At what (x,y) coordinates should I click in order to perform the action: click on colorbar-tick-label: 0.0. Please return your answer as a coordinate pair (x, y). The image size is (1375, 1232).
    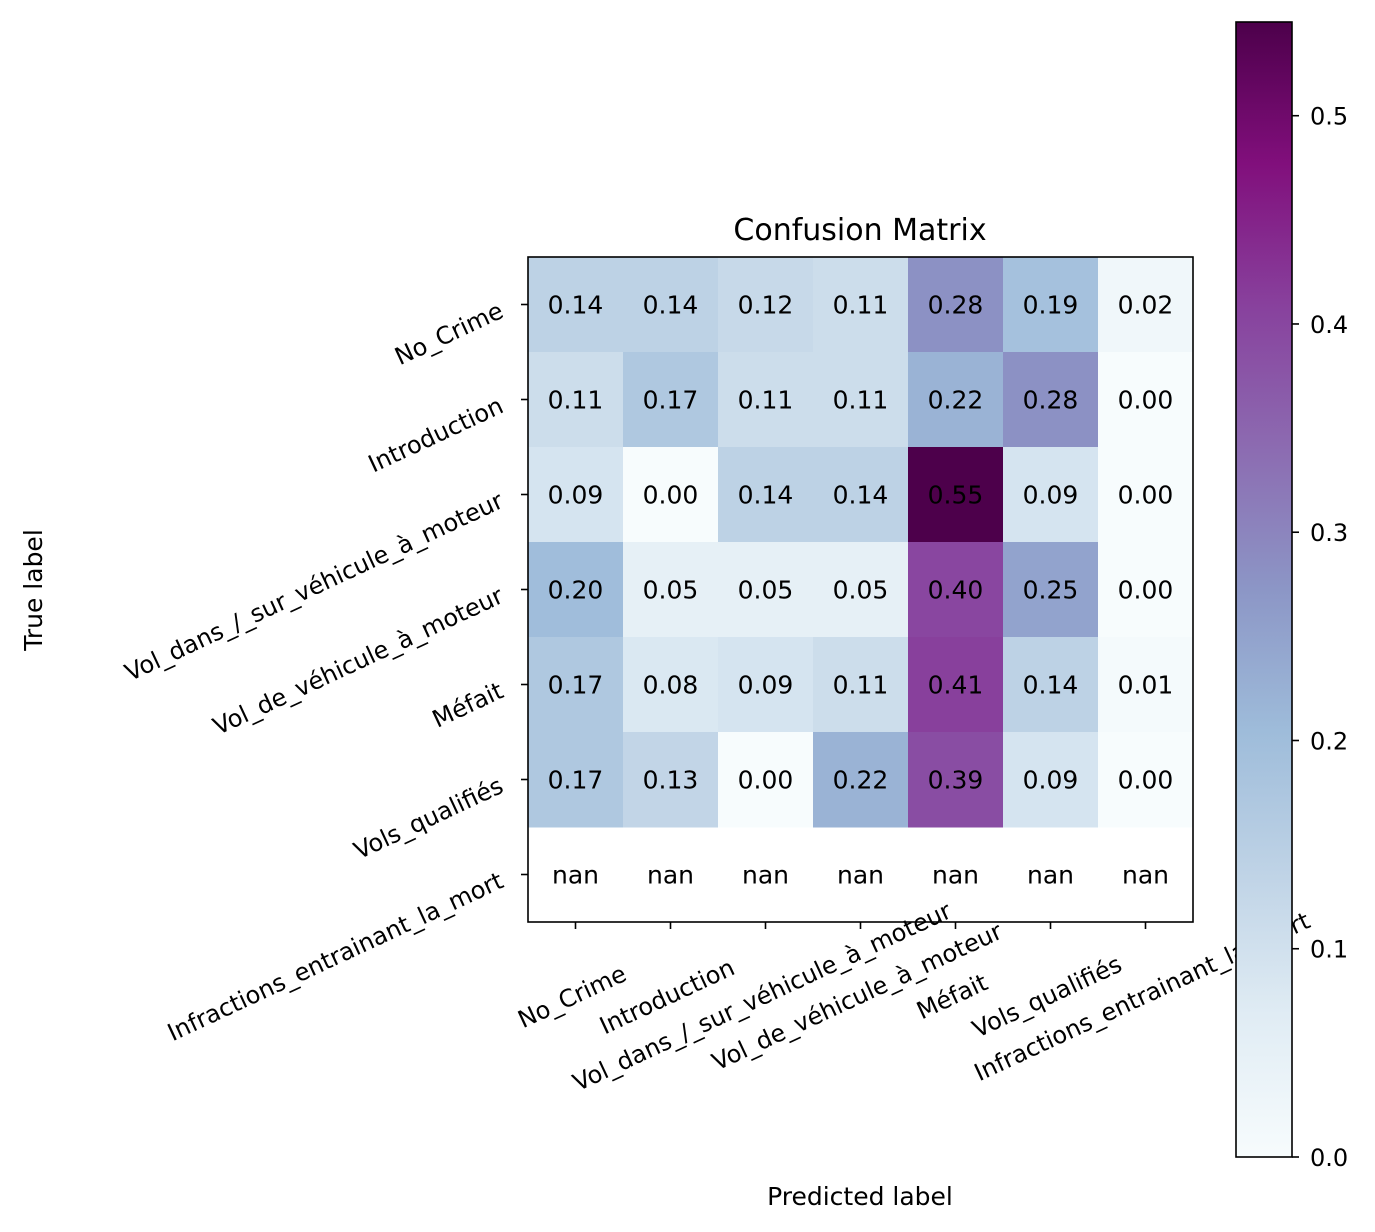
    Looking at the image, I should click on (1329, 1158).